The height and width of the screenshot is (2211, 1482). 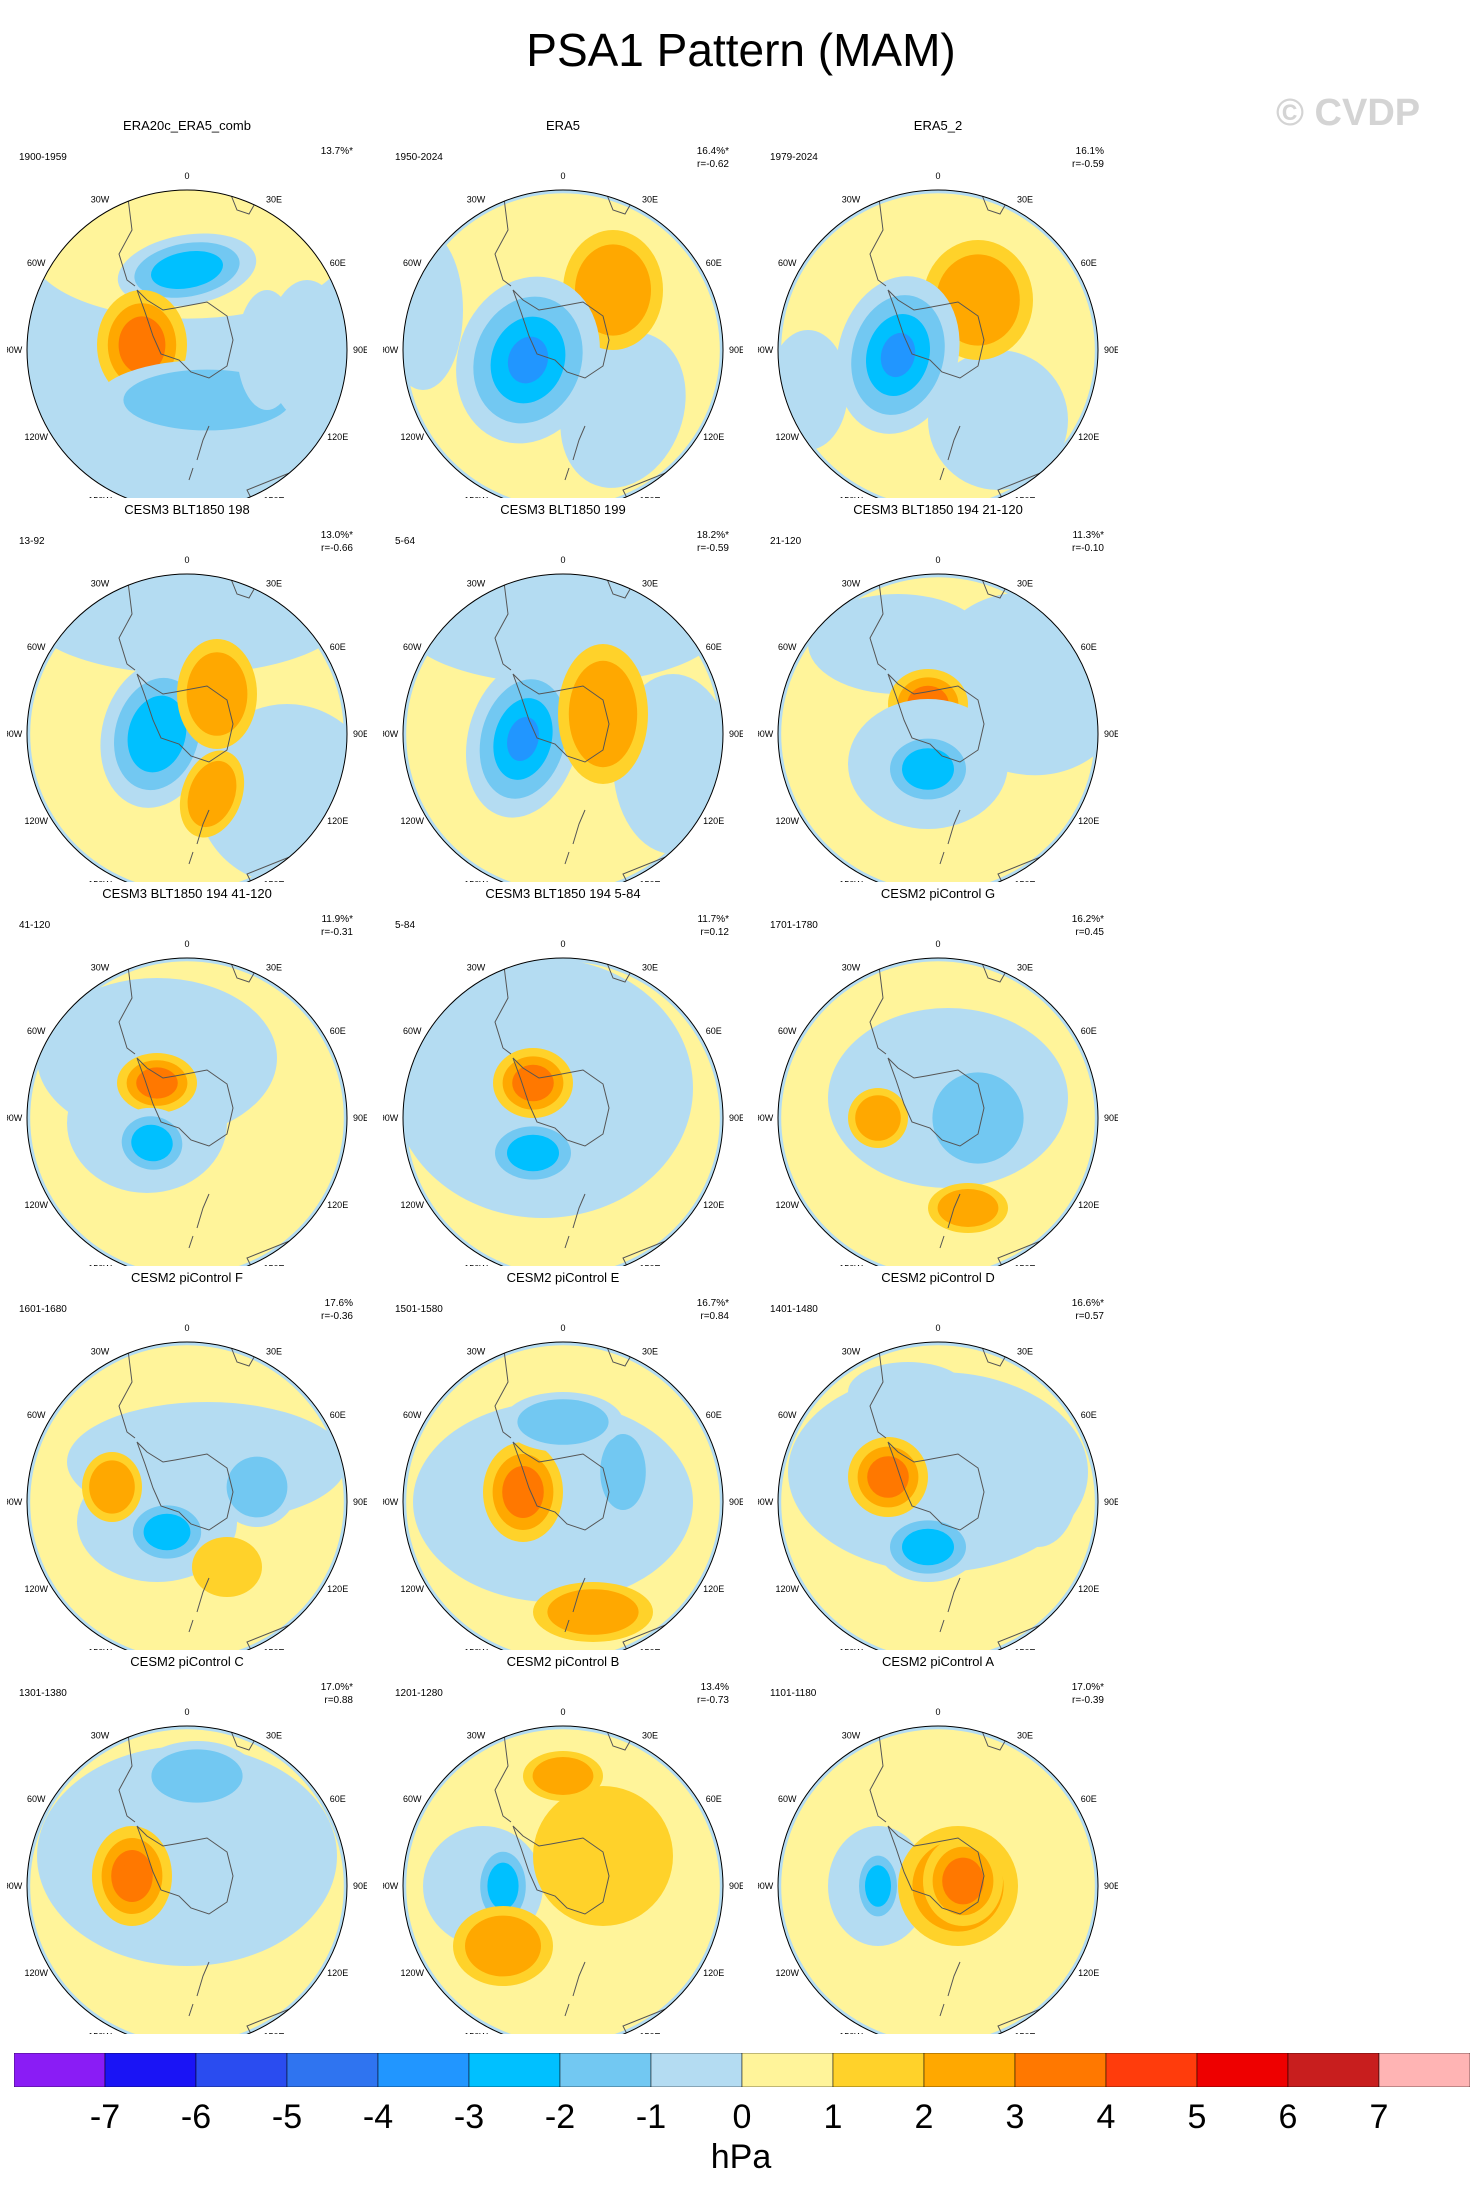 What do you see at coordinates (714, 932) in the screenshot?
I see `panel-correlation: r=0.12` at bounding box center [714, 932].